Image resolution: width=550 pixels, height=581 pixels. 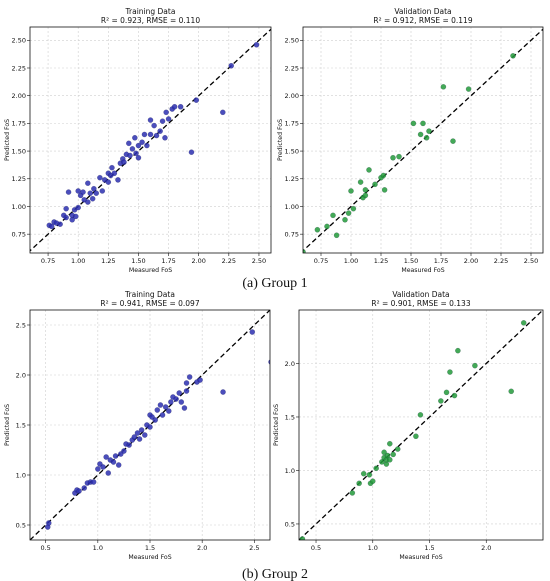 I want to click on x-tick-label: 2.50, so click(x=259, y=261).